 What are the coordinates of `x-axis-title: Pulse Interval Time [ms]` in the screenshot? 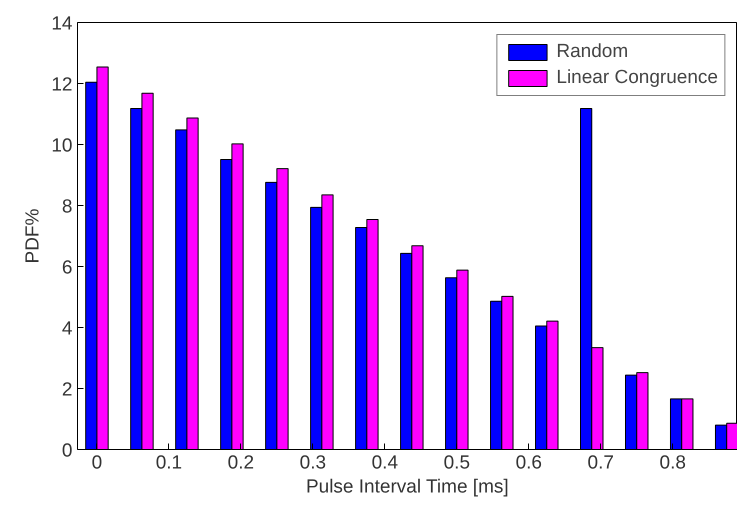 It's located at (407, 487).